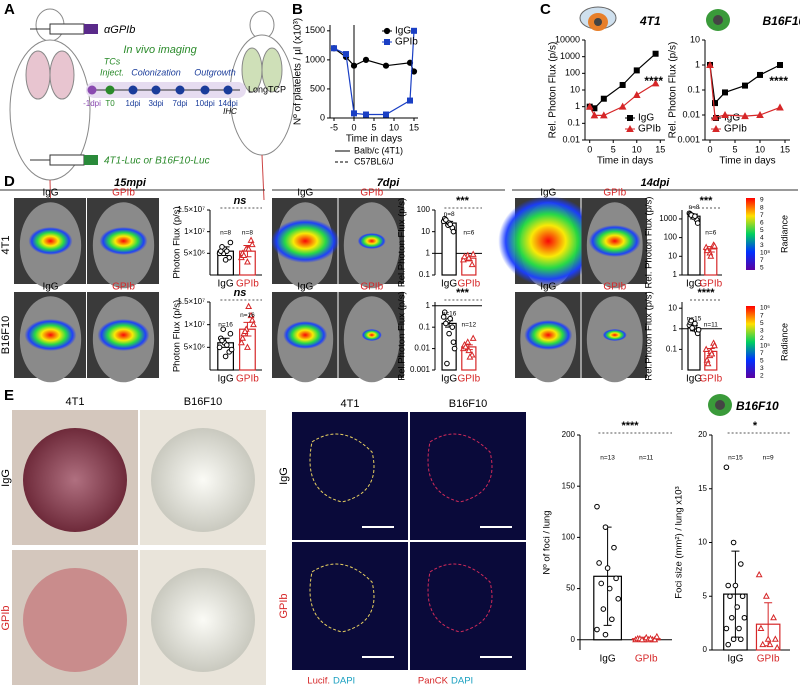 The image size is (800, 691). I want to click on n-label: n=15, so click(694, 319).